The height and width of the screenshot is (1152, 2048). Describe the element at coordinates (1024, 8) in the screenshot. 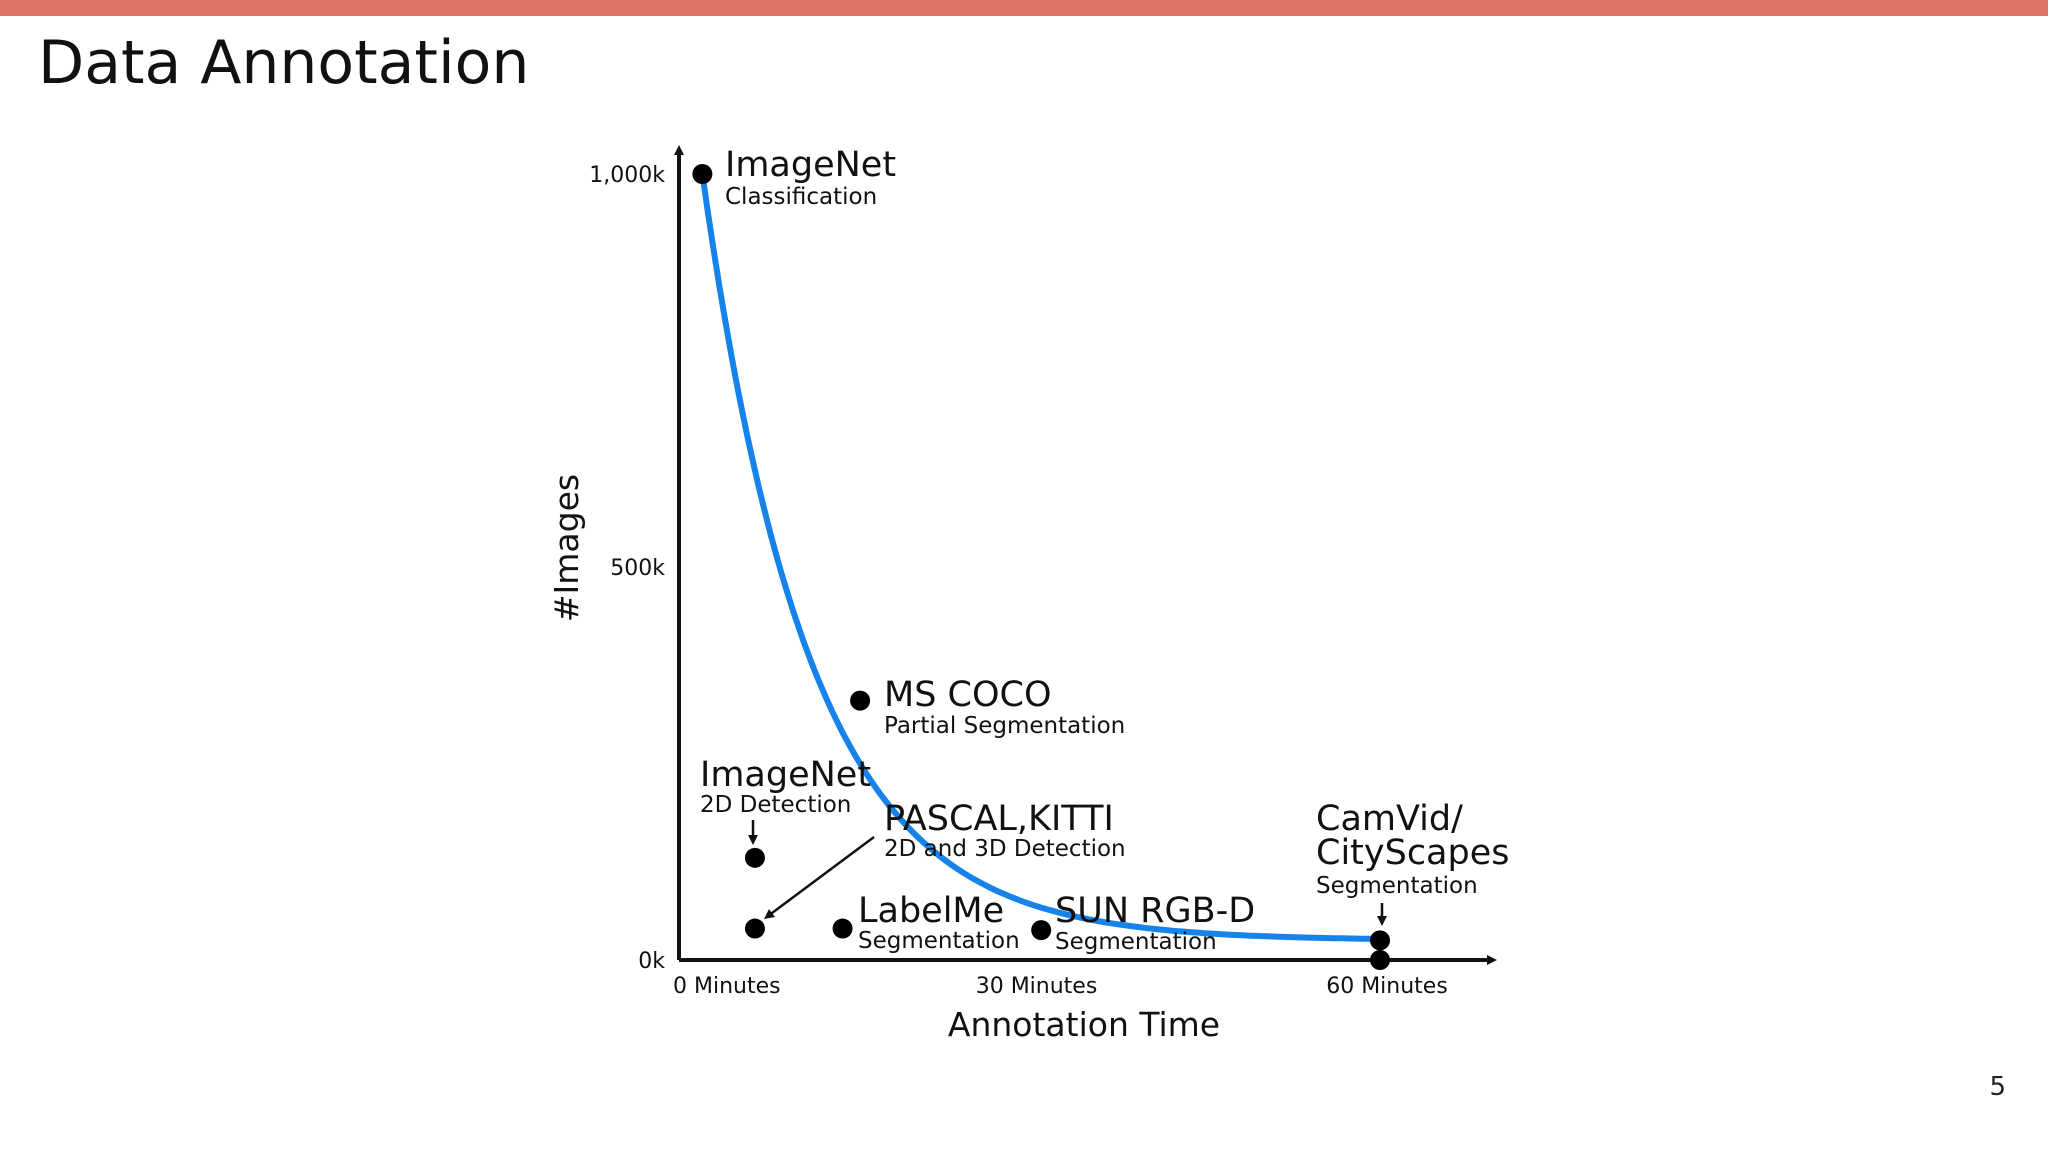

I see `top-accent-bar` at that location.